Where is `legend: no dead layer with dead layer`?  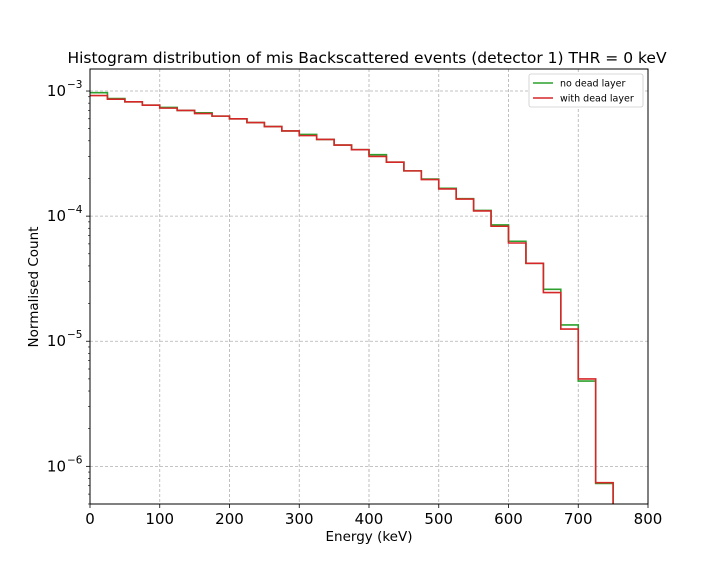 legend: no dead layer with dead layer is located at coordinates (586, 90).